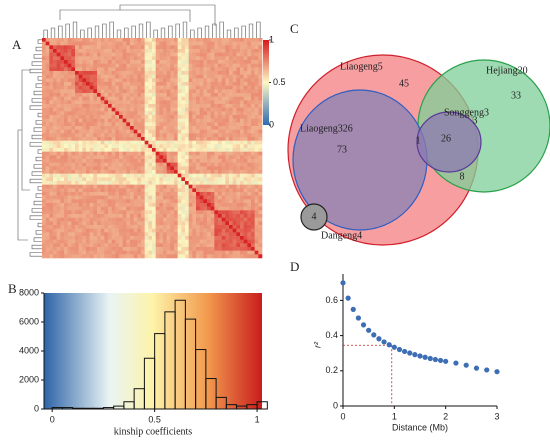 The height and width of the screenshot is (441, 550). What do you see at coordinates (335, 405) in the screenshot?
I see `y-tick-label: 0` at bounding box center [335, 405].